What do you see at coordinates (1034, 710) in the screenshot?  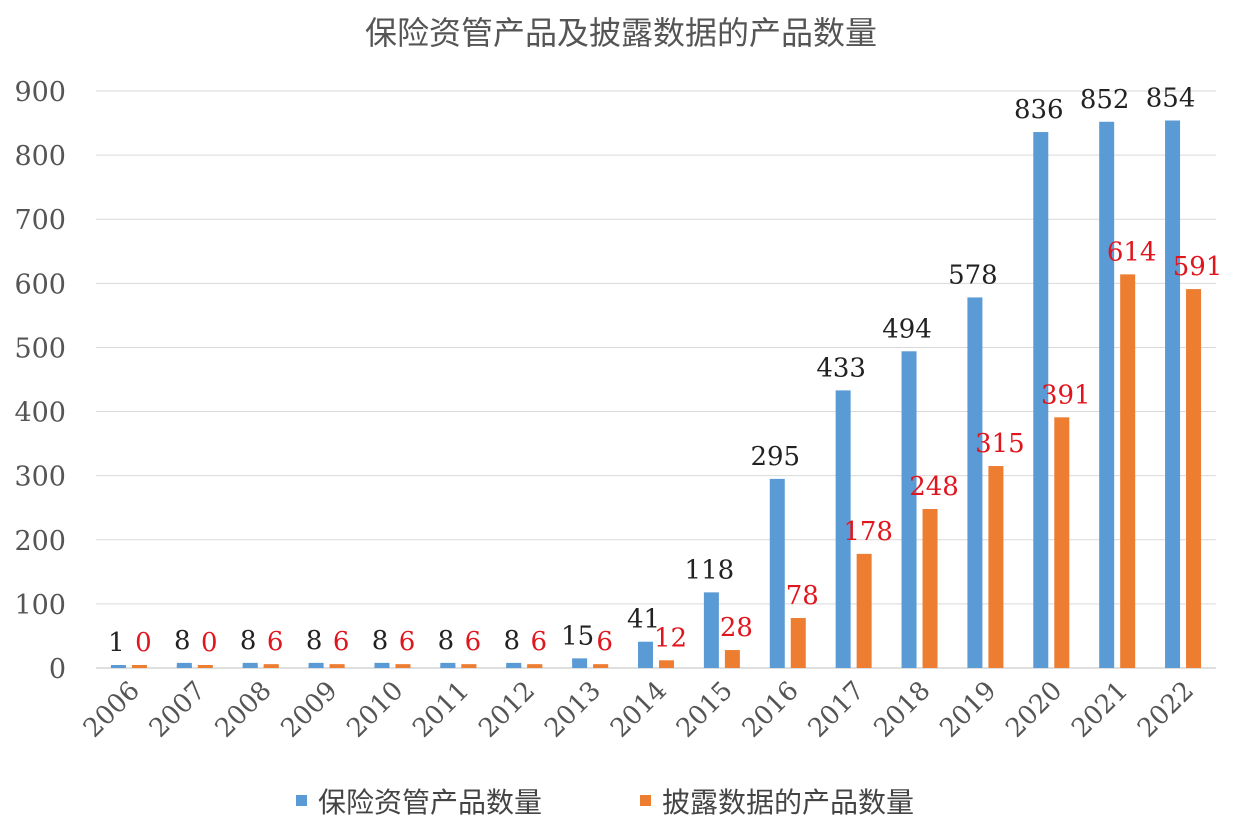 I see `x-tick-label: 2020` at bounding box center [1034, 710].